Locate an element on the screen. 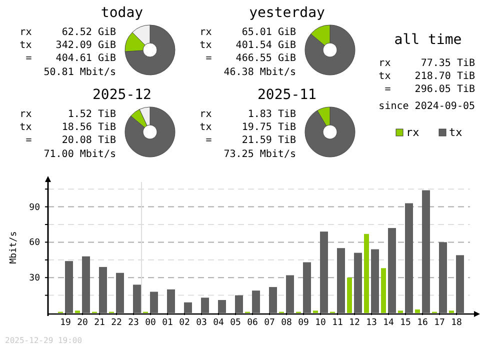  text: since 2024-09-05 is located at coordinates (426, 106).